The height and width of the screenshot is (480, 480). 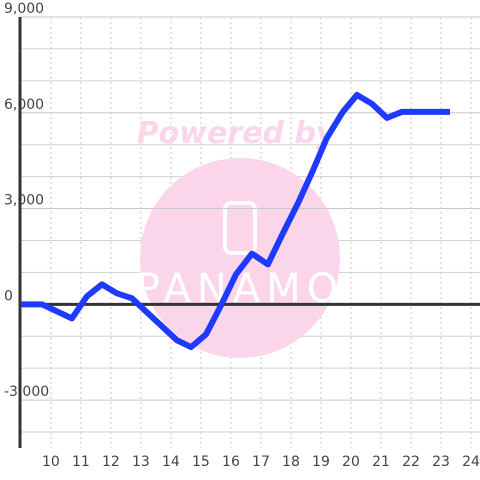 I want to click on y-tick-label: 9,000, so click(x=24, y=9).